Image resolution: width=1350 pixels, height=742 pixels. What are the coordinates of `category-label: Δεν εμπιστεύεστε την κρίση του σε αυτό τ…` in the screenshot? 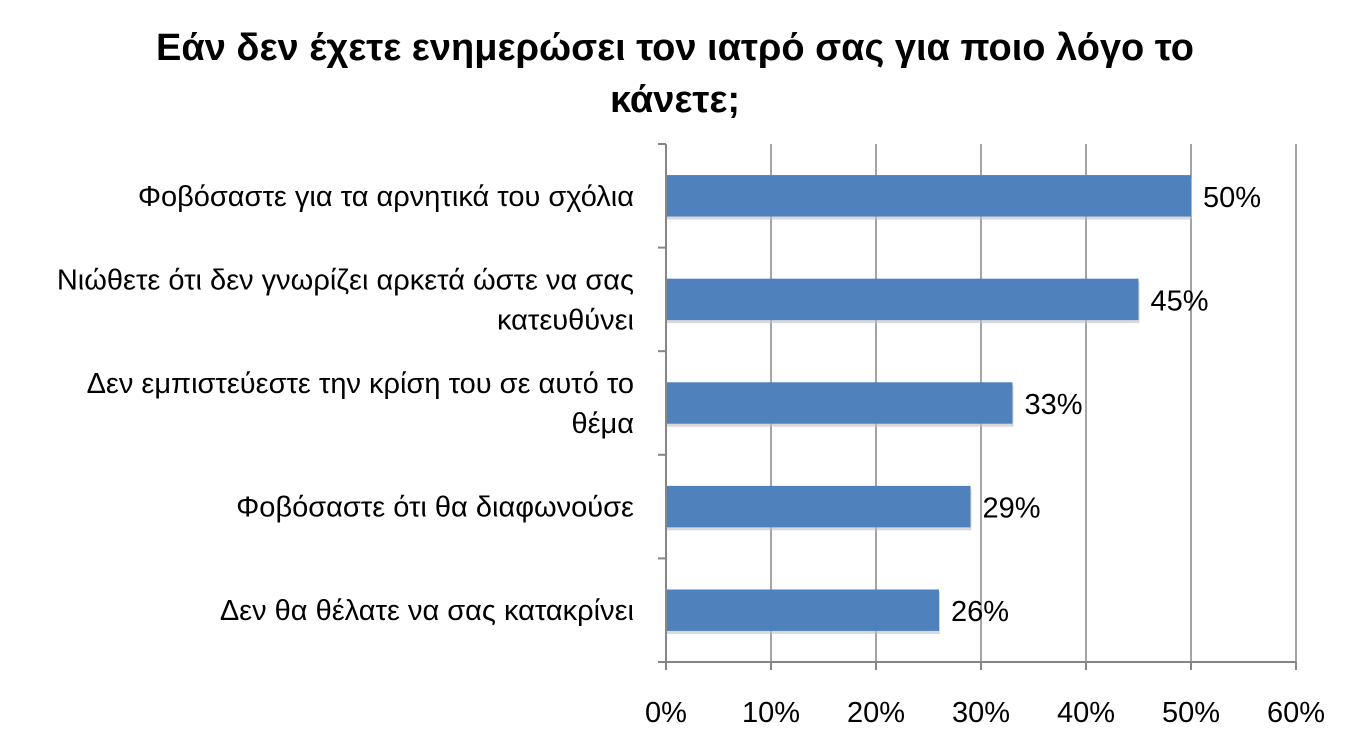 It's located at (360, 404).